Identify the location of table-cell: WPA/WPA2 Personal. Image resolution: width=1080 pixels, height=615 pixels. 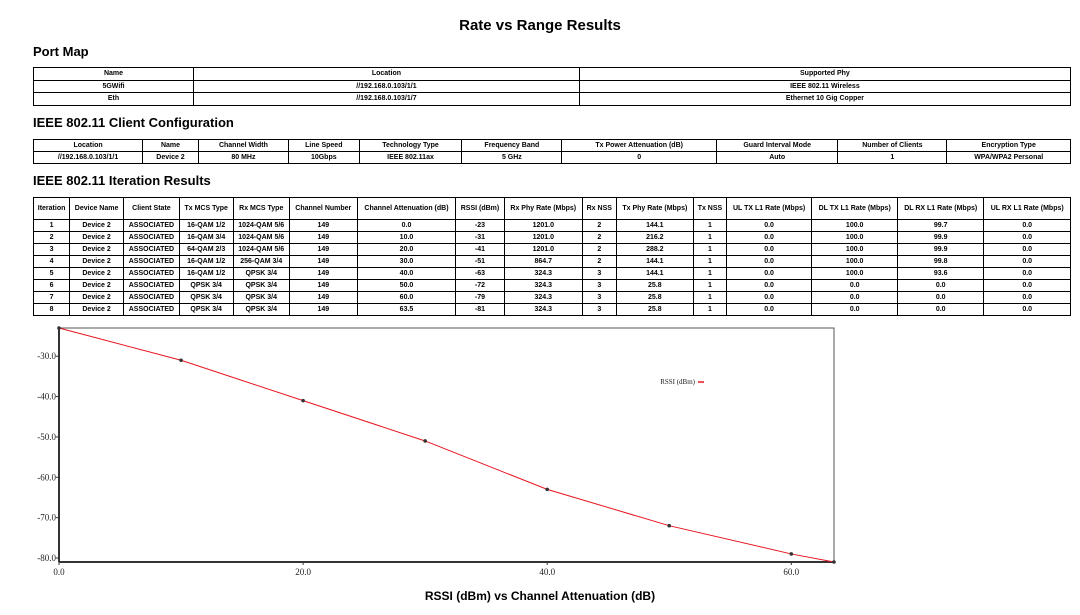
(1008, 157).